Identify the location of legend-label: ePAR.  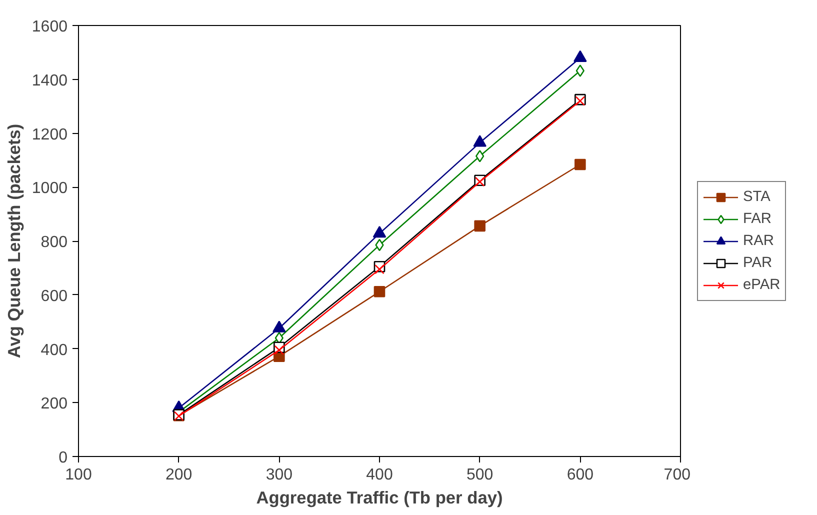
(761, 284).